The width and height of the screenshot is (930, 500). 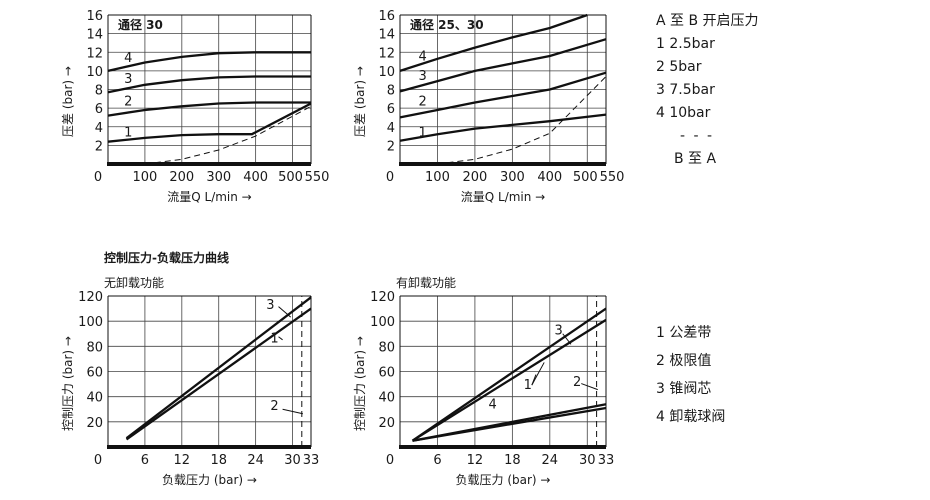 I want to click on x-tick-label: 6, so click(x=145, y=460).